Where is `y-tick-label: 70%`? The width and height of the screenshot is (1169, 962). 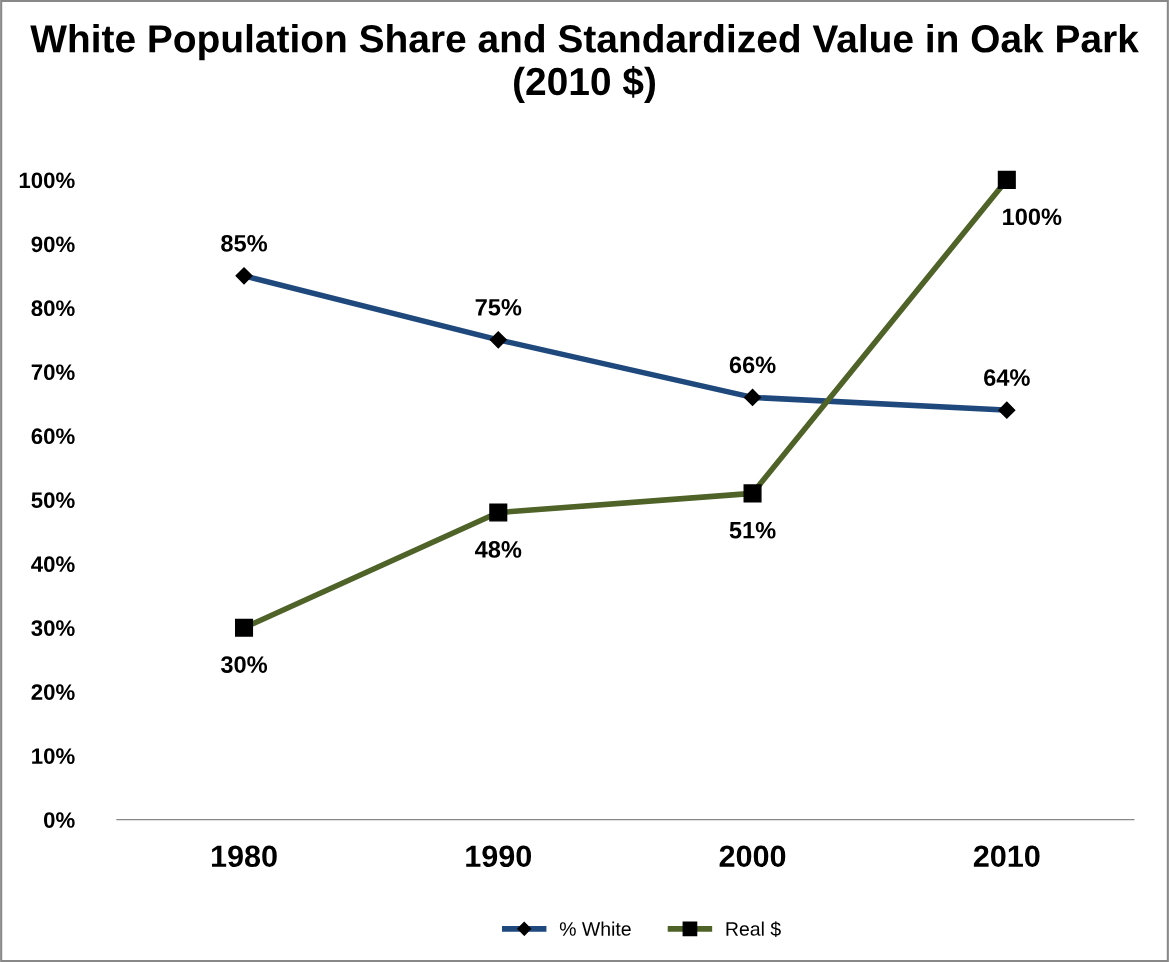 y-tick-label: 70% is located at coordinates (53, 372).